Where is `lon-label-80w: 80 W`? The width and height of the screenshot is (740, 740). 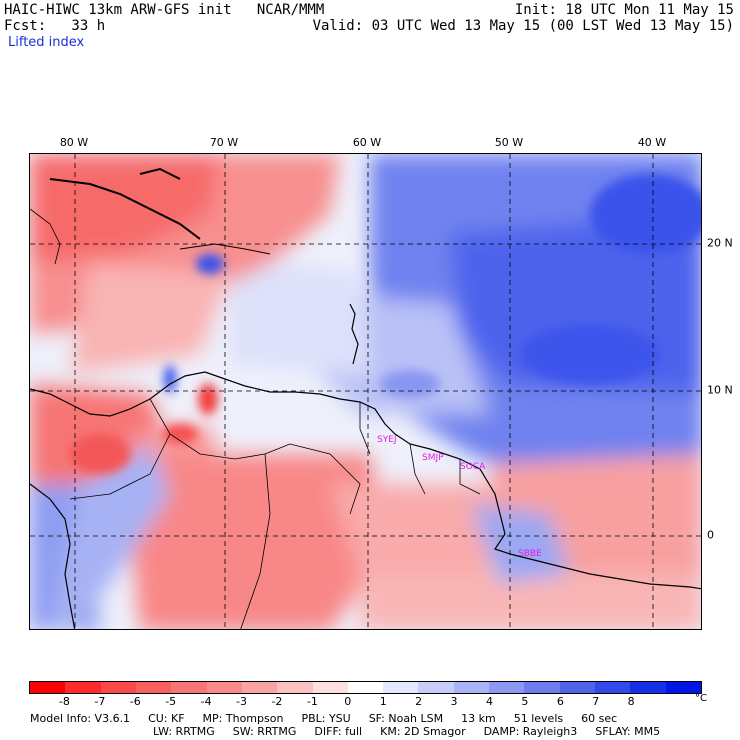
lon-label-80w: 80 W is located at coordinates (74, 142).